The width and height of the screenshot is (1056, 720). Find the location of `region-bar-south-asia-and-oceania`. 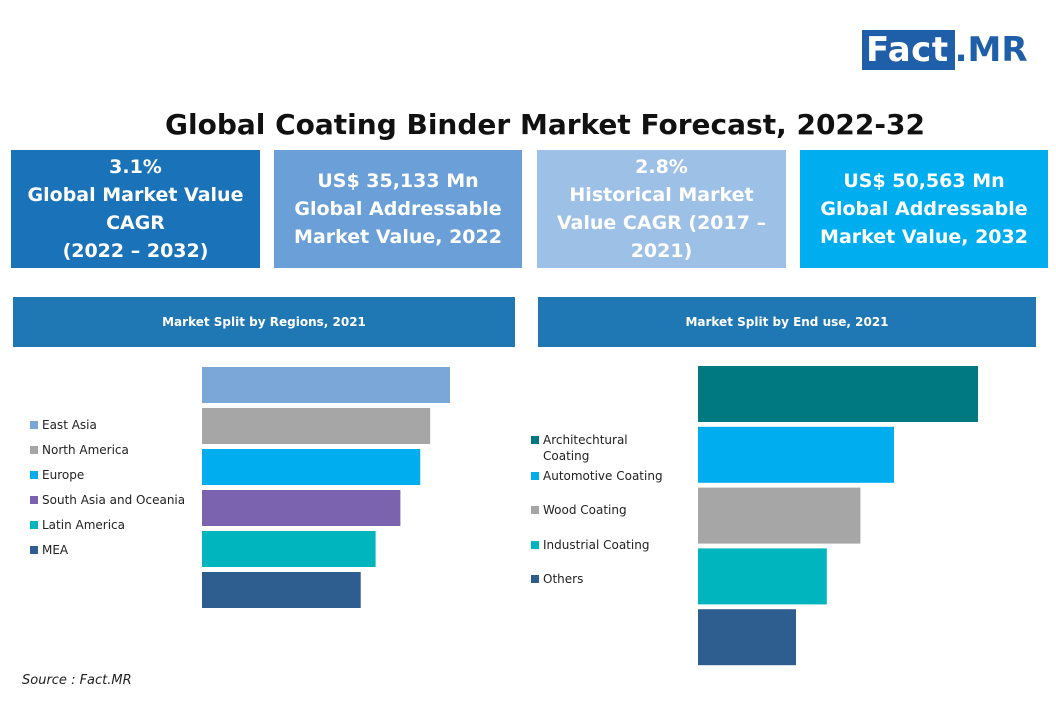

region-bar-south-asia-and-oceania is located at coordinates (301, 508).